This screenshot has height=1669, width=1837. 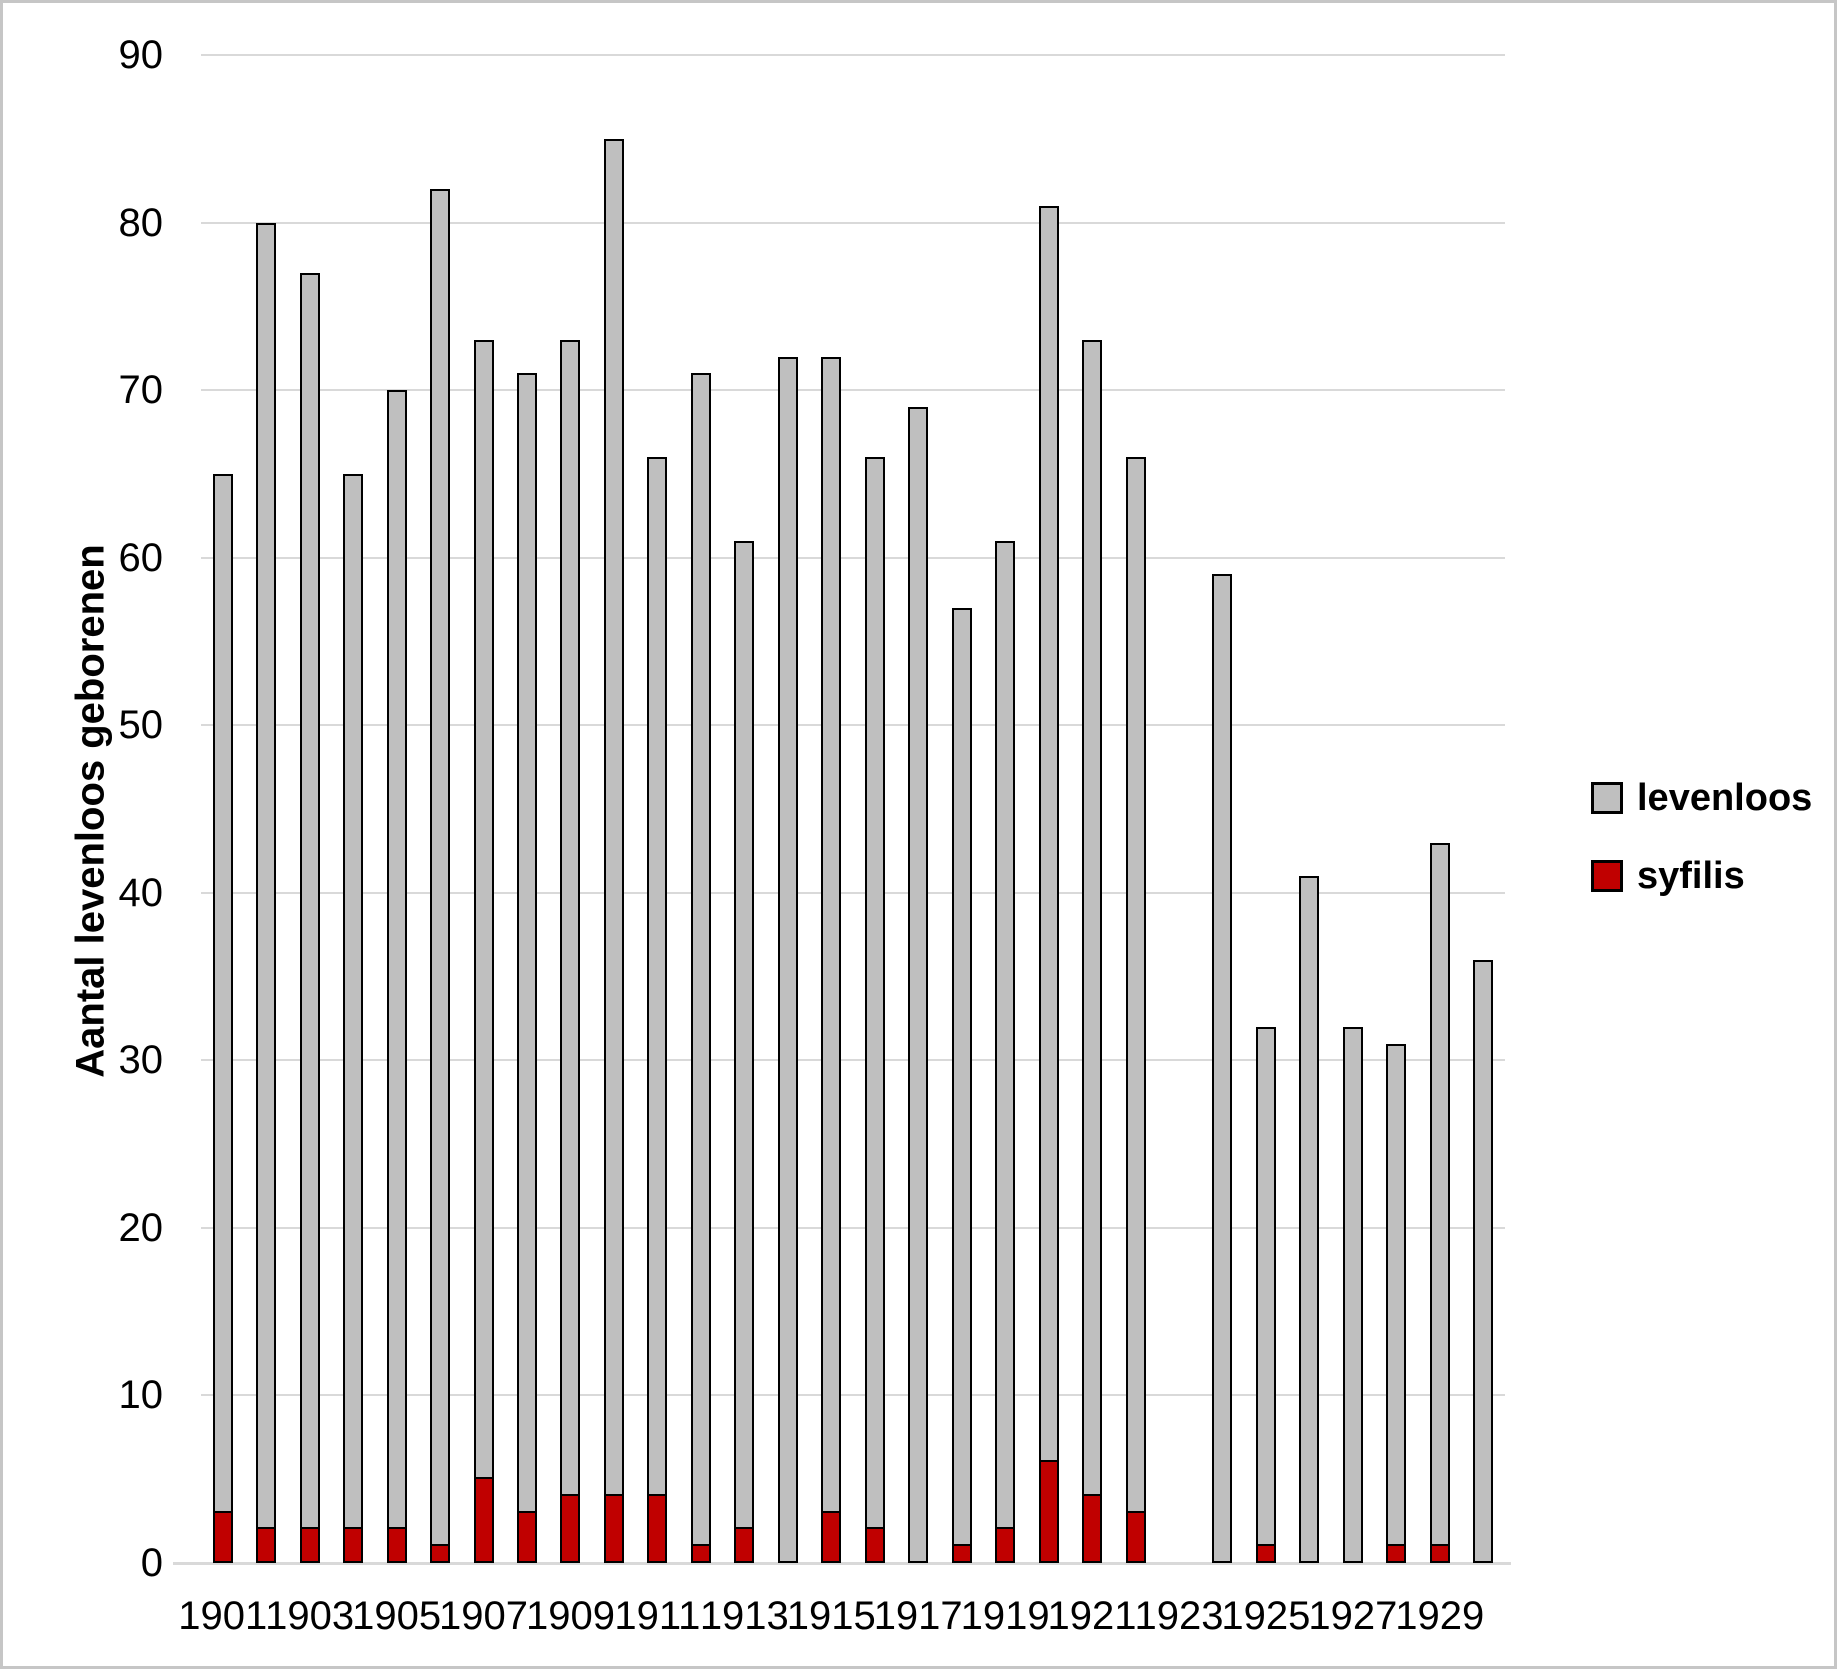 I want to click on bar-levenloos-1907, so click(x=483, y=951).